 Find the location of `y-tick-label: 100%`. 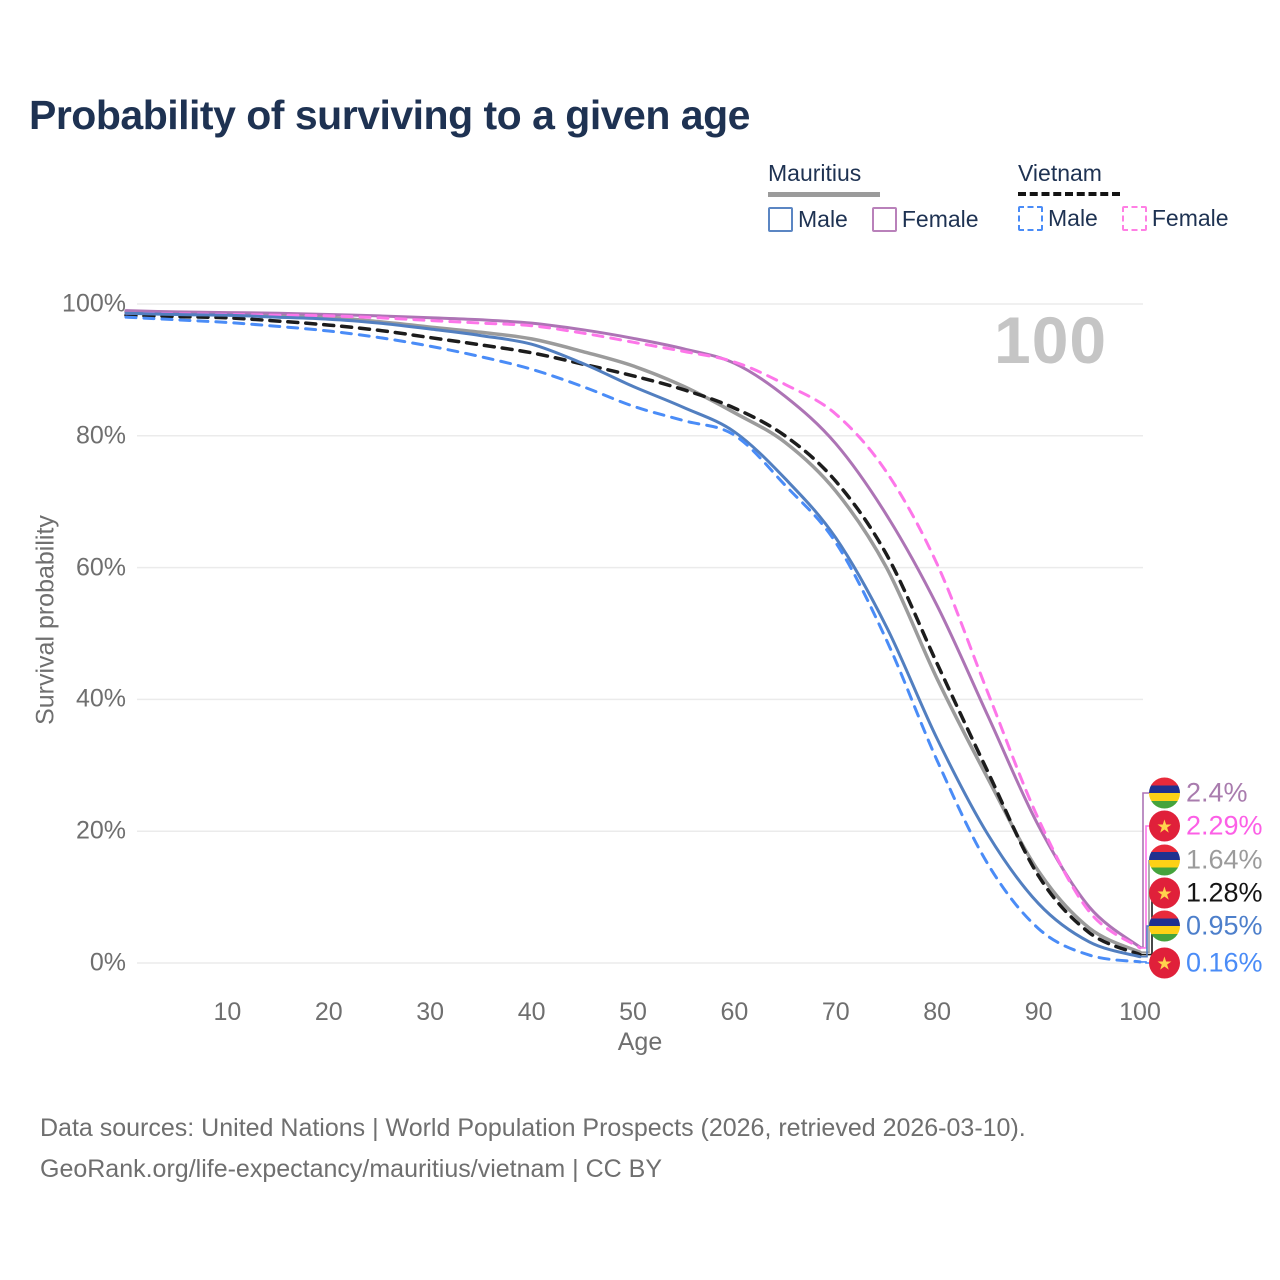

y-tick-label: 100% is located at coordinates (94, 303).